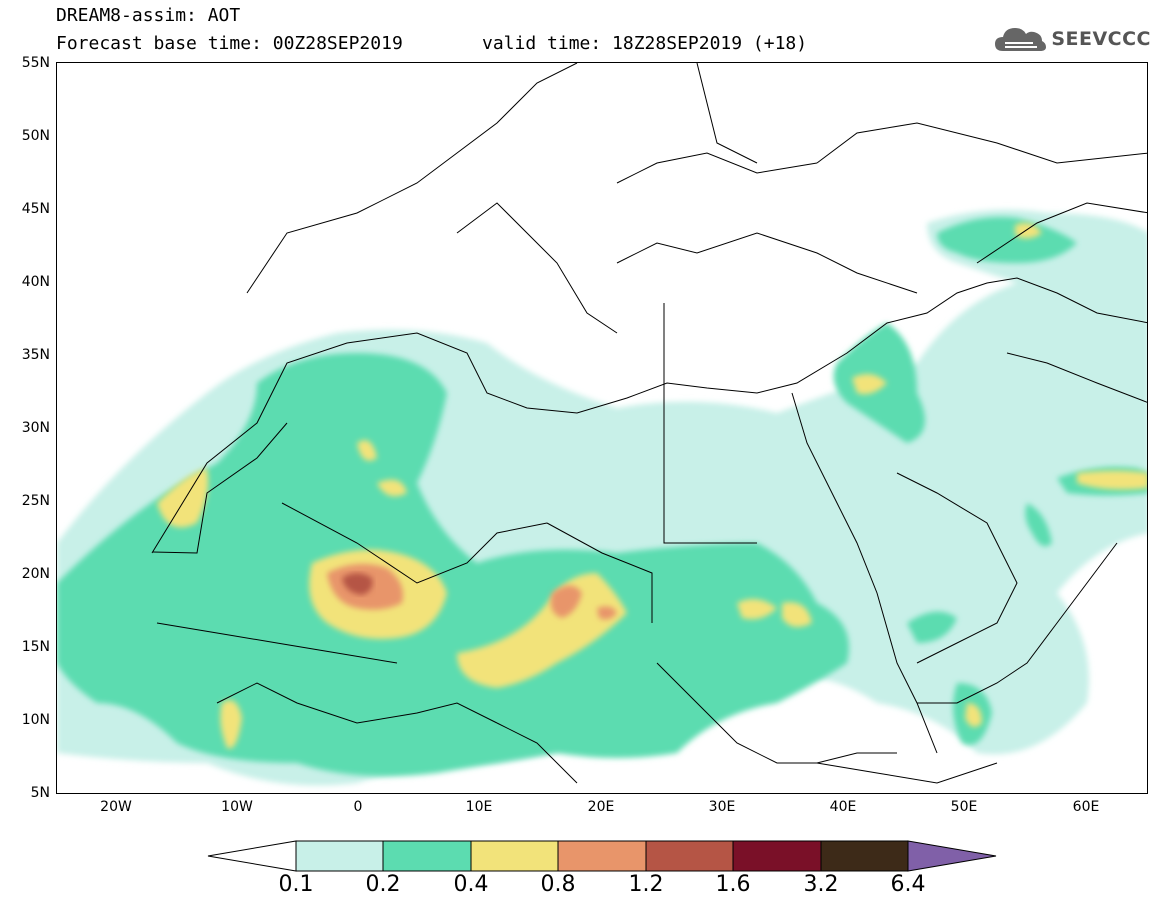 The width and height of the screenshot is (1165, 905). Describe the element at coordinates (558, 884) in the screenshot. I see `colorbar-label-0.8: 0.8` at that location.